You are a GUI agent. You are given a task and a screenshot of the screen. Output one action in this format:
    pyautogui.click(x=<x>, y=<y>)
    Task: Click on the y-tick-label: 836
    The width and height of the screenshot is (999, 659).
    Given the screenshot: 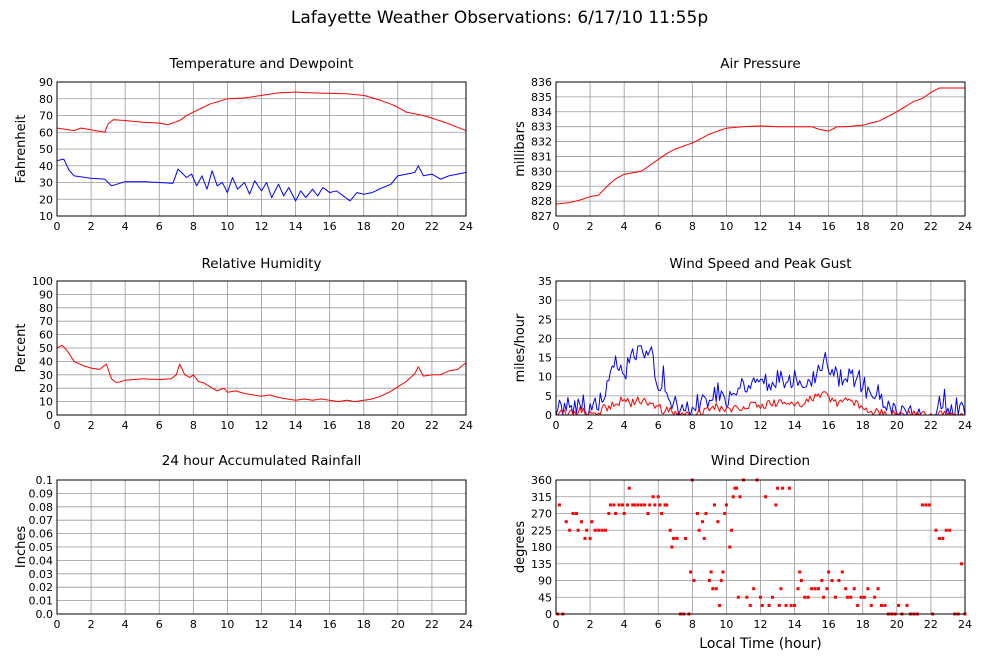 What is the action you would take?
    pyautogui.click(x=541, y=82)
    